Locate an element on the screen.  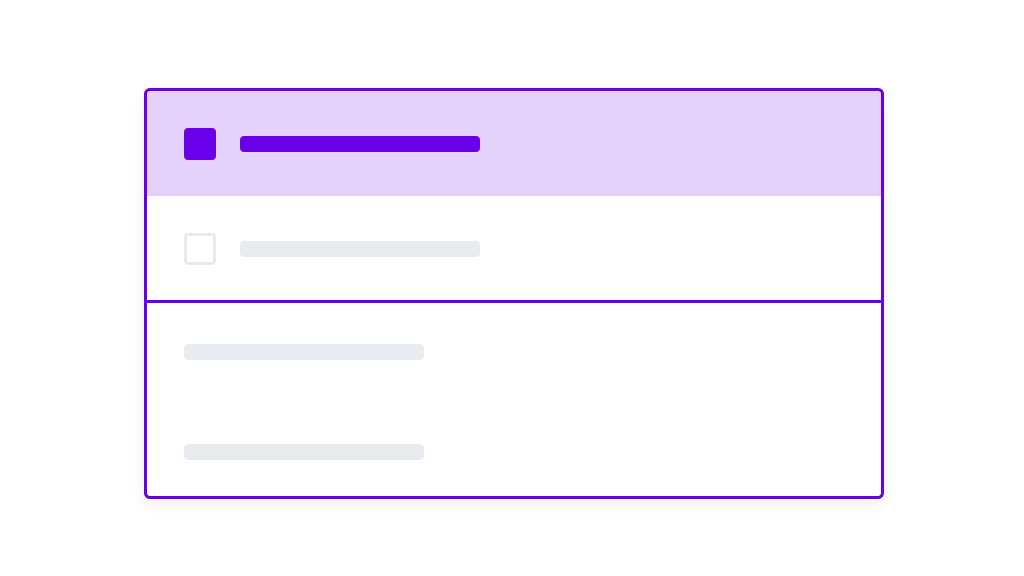
checkbox-checked-icon is located at coordinates (200, 144).